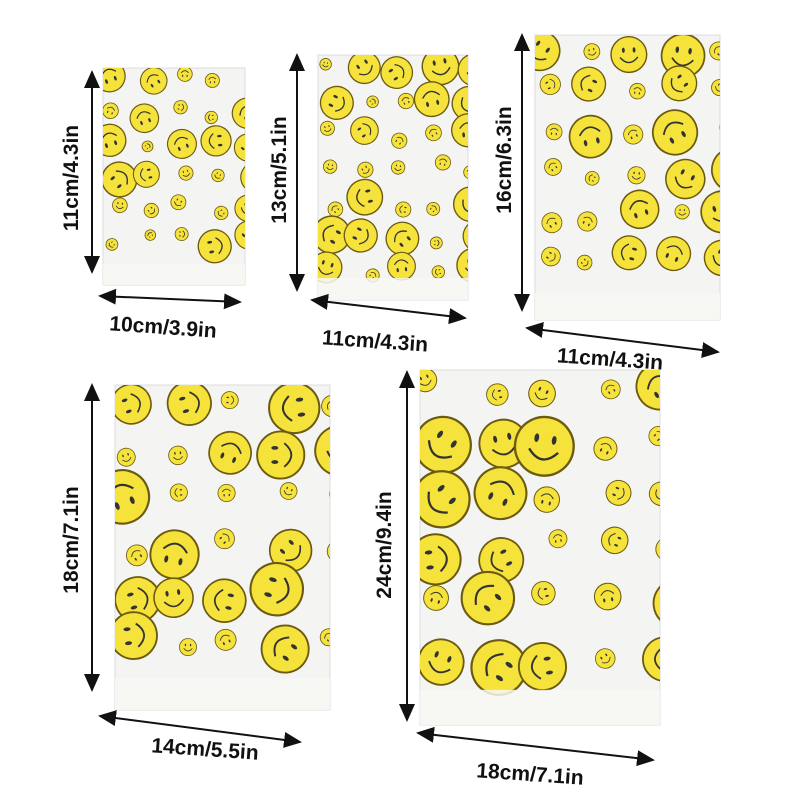 The image size is (800, 800). What do you see at coordinates (71, 540) in the screenshot?
I see `bag-4-height-label: 18cm/7.1in` at bounding box center [71, 540].